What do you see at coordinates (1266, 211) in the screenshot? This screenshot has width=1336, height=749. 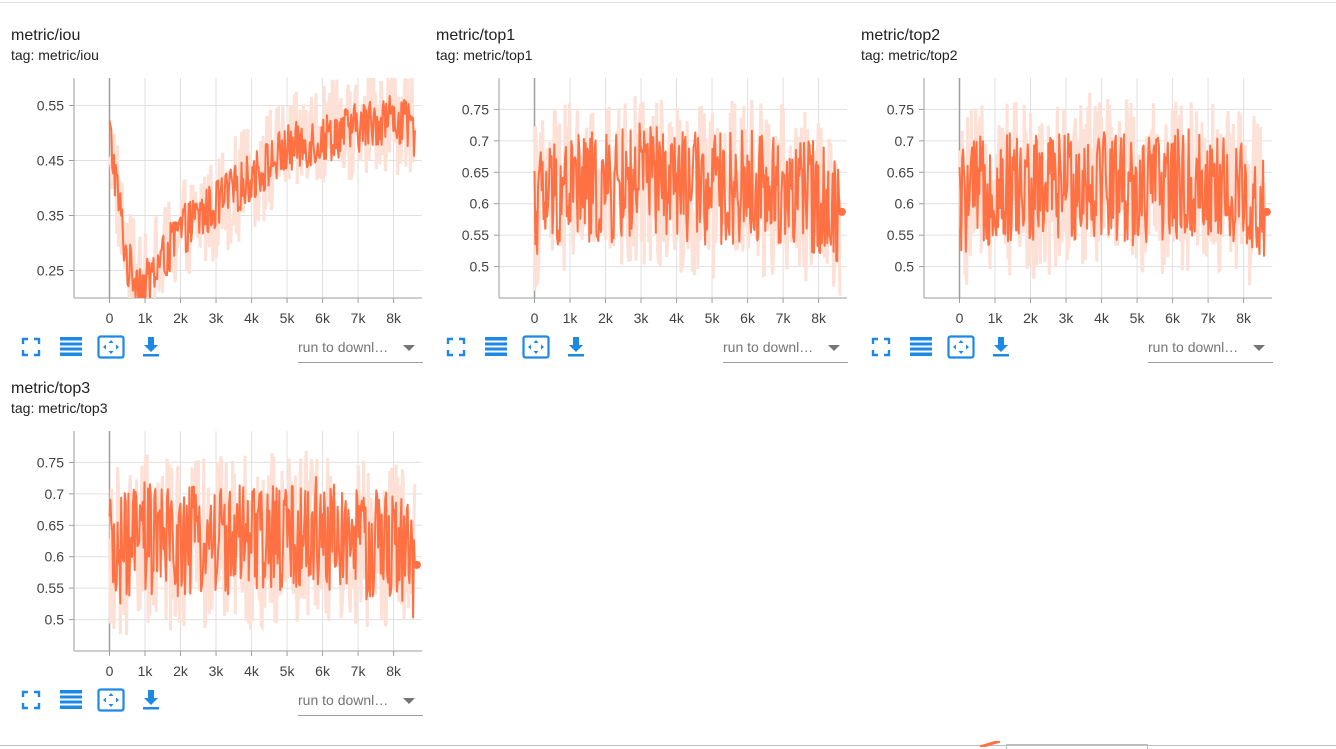 I see `last-point-marker` at bounding box center [1266, 211].